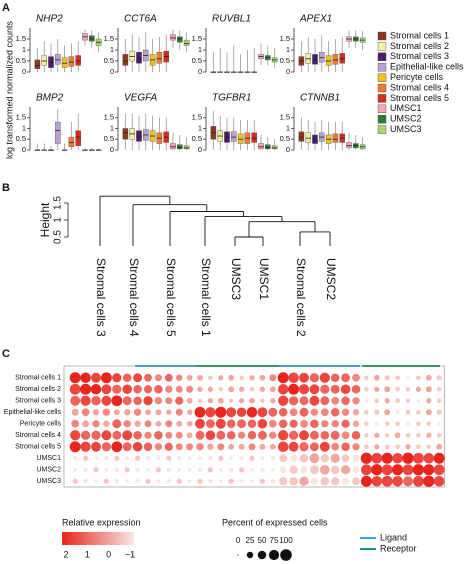  I want to click on row-label: Stromal cells 5, so click(38, 447).